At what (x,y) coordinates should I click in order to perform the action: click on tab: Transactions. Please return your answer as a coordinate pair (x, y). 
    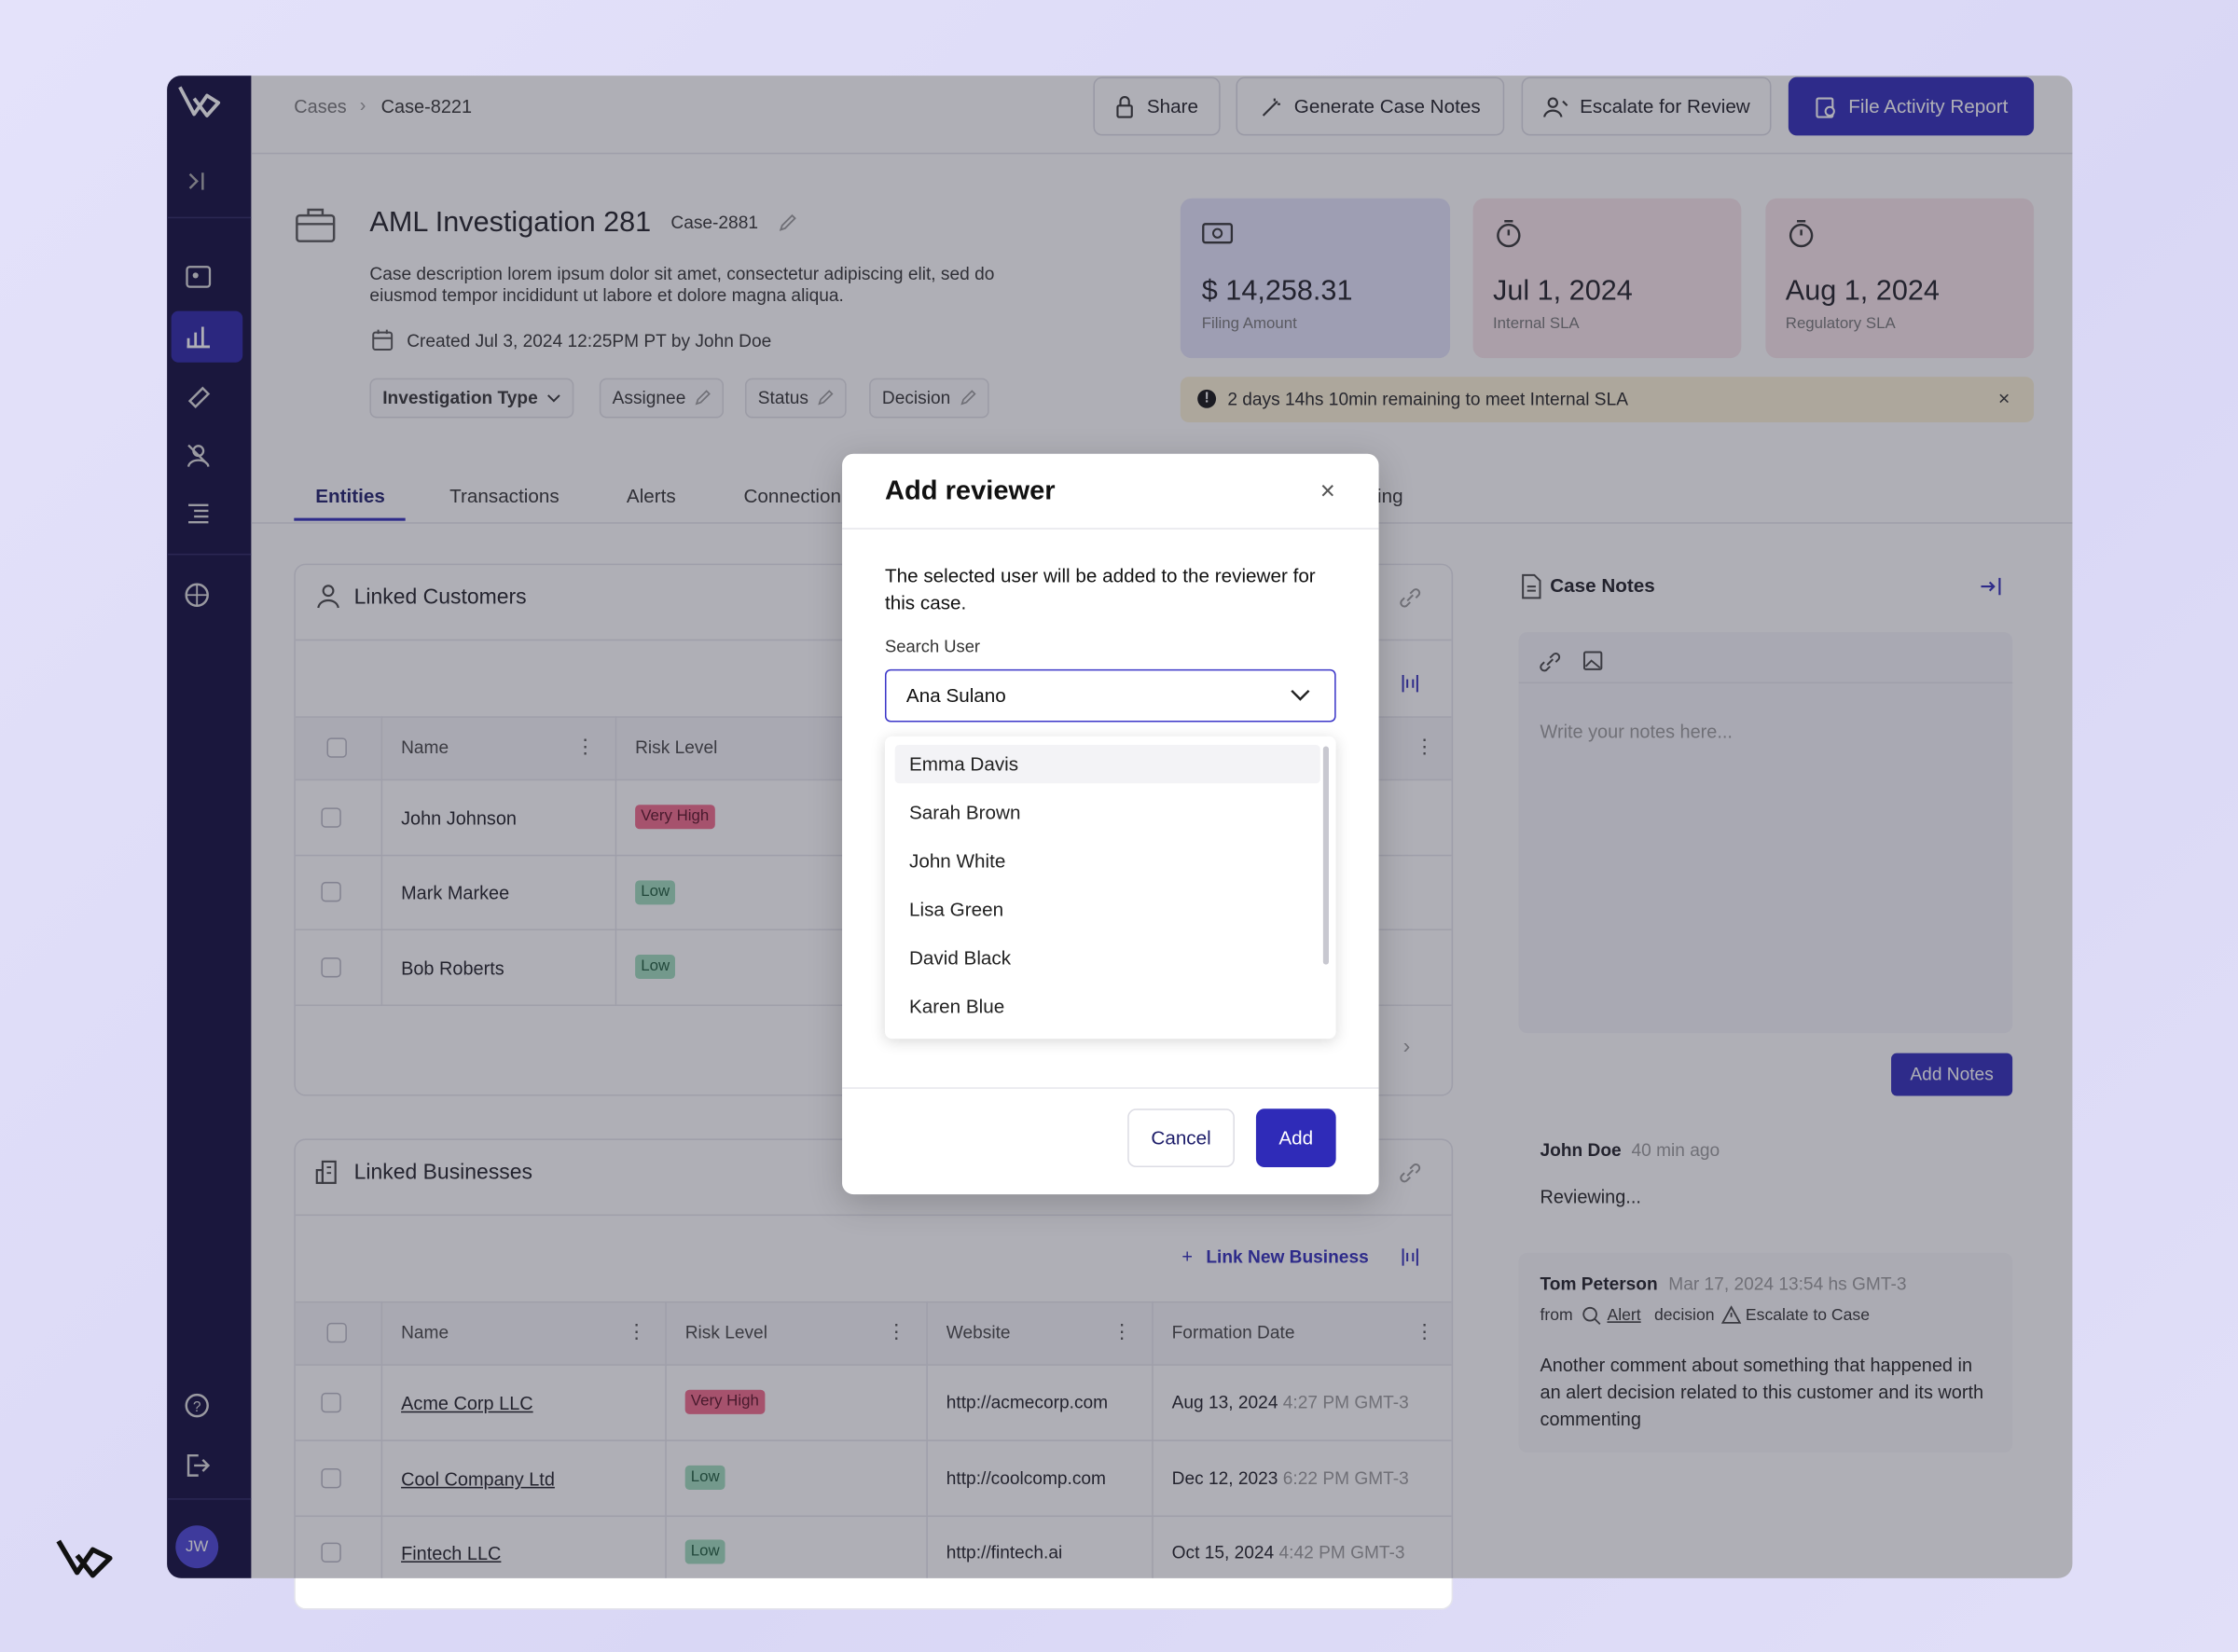
    Looking at the image, I should click on (504, 496).